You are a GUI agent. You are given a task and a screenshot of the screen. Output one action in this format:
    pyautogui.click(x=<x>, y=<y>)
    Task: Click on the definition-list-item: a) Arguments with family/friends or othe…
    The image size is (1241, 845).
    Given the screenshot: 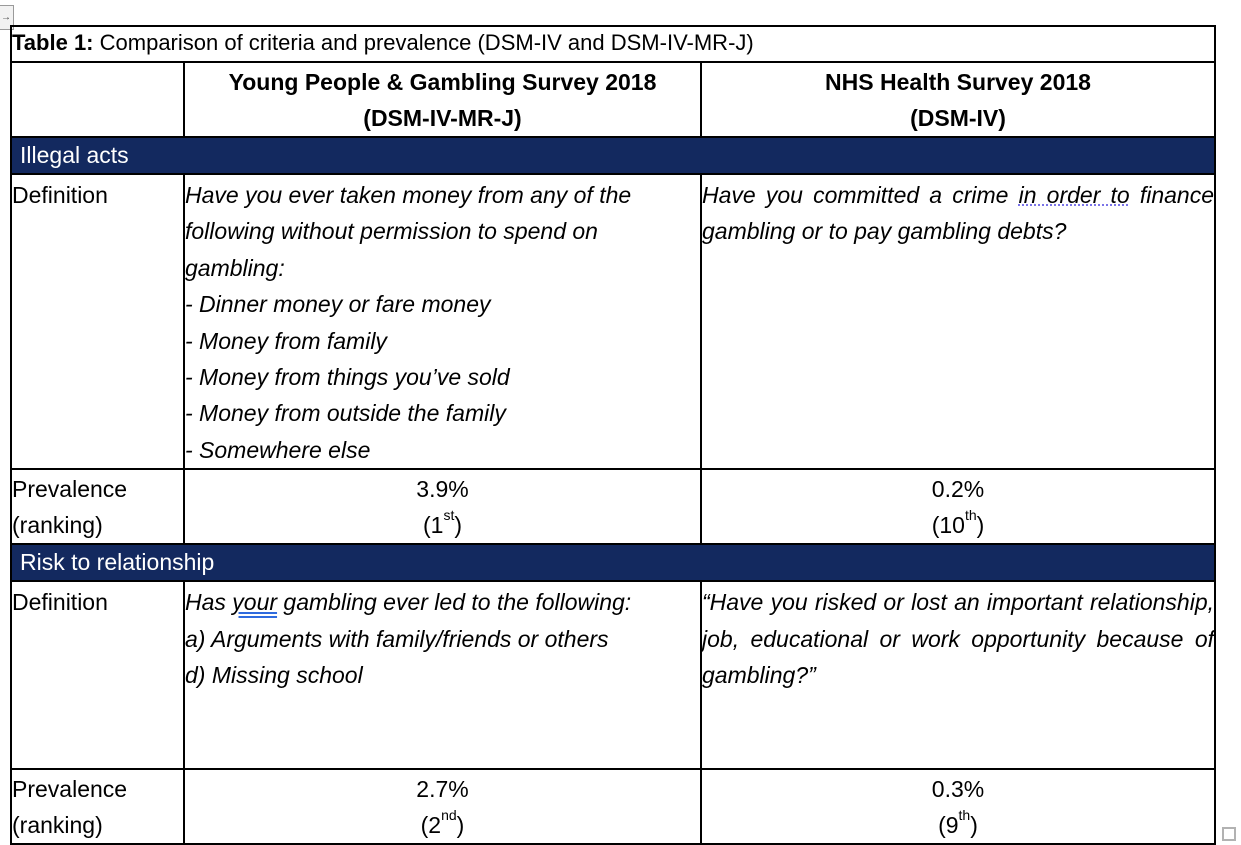 What is the action you would take?
    pyautogui.click(x=397, y=638)
    